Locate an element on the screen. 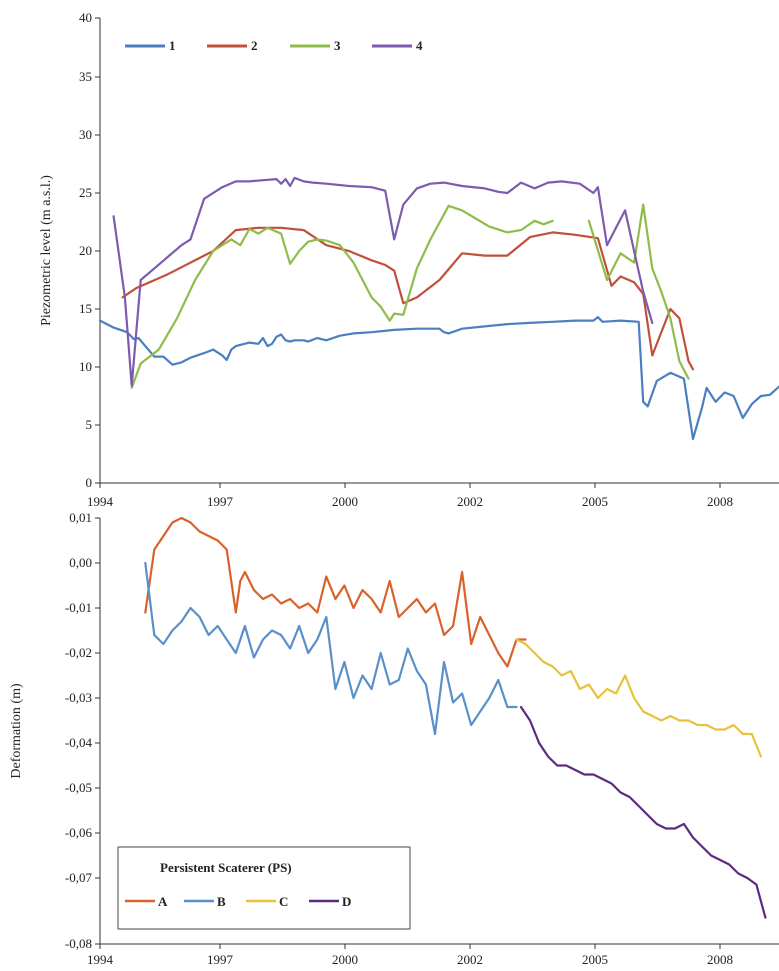 The height and width of the screenshot is (971, 779). legend-label-2: 2 is located at coordinates (254, 45).